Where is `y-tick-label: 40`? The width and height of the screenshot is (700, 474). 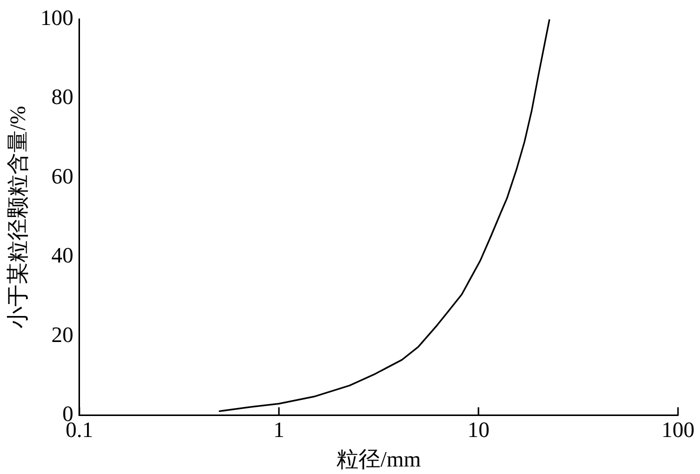 y-tick-label: 40 is located at coordinates (62, 255).